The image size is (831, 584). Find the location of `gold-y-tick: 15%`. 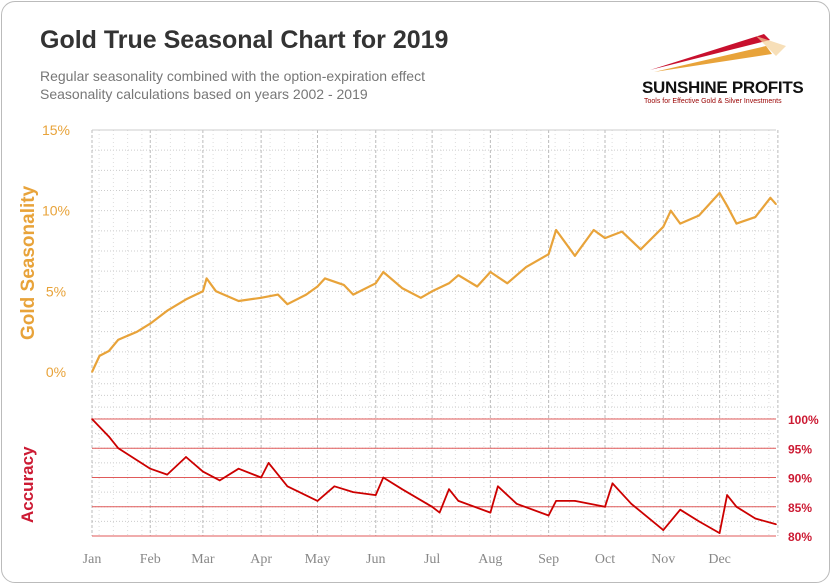

gold-y-tick: 15% is located at coordinates (56, 130).